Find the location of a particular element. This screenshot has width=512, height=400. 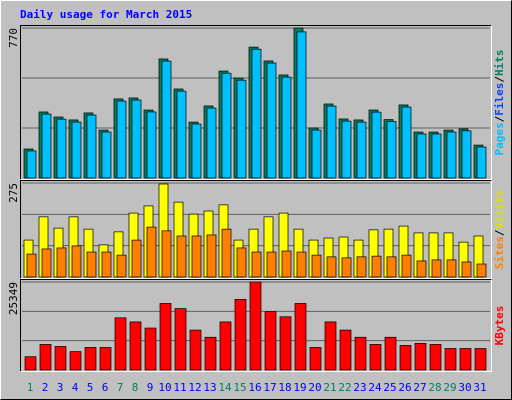

x-tick-label: 29 is located at coordinates (449, 387).